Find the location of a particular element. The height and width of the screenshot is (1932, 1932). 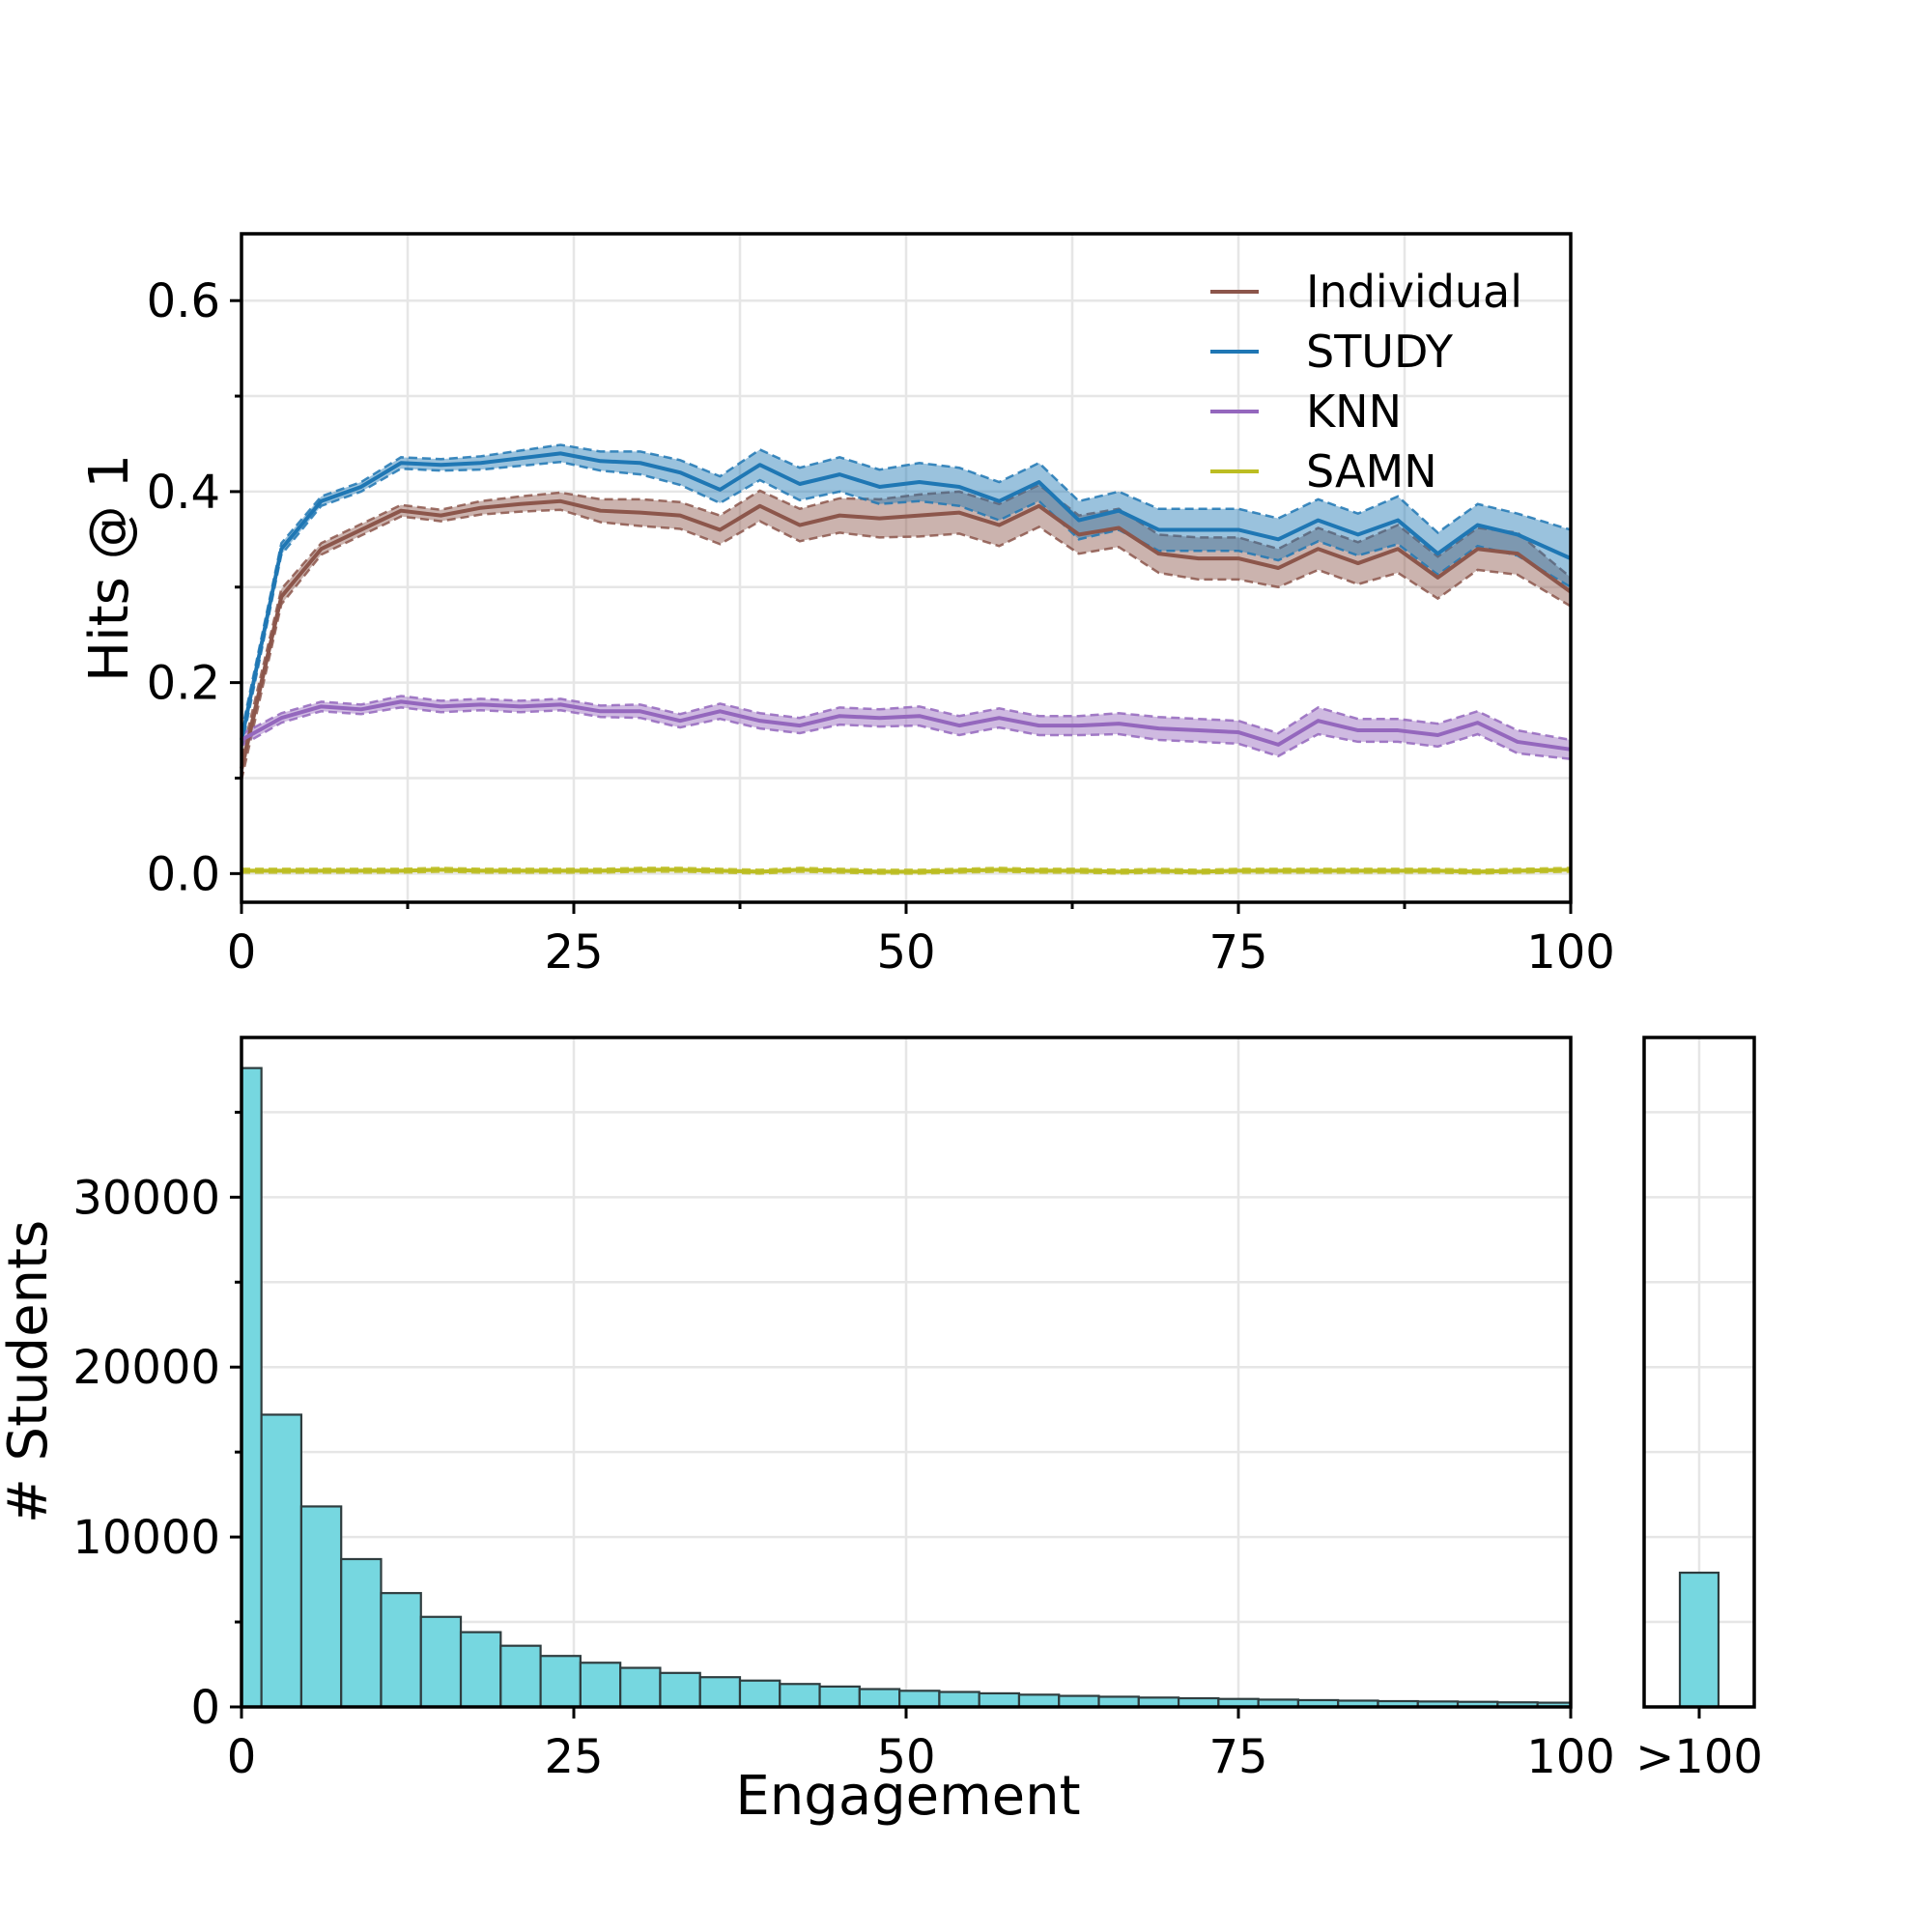

overflow-bucket-content: >100 is located at coordinates (1699, 1410).